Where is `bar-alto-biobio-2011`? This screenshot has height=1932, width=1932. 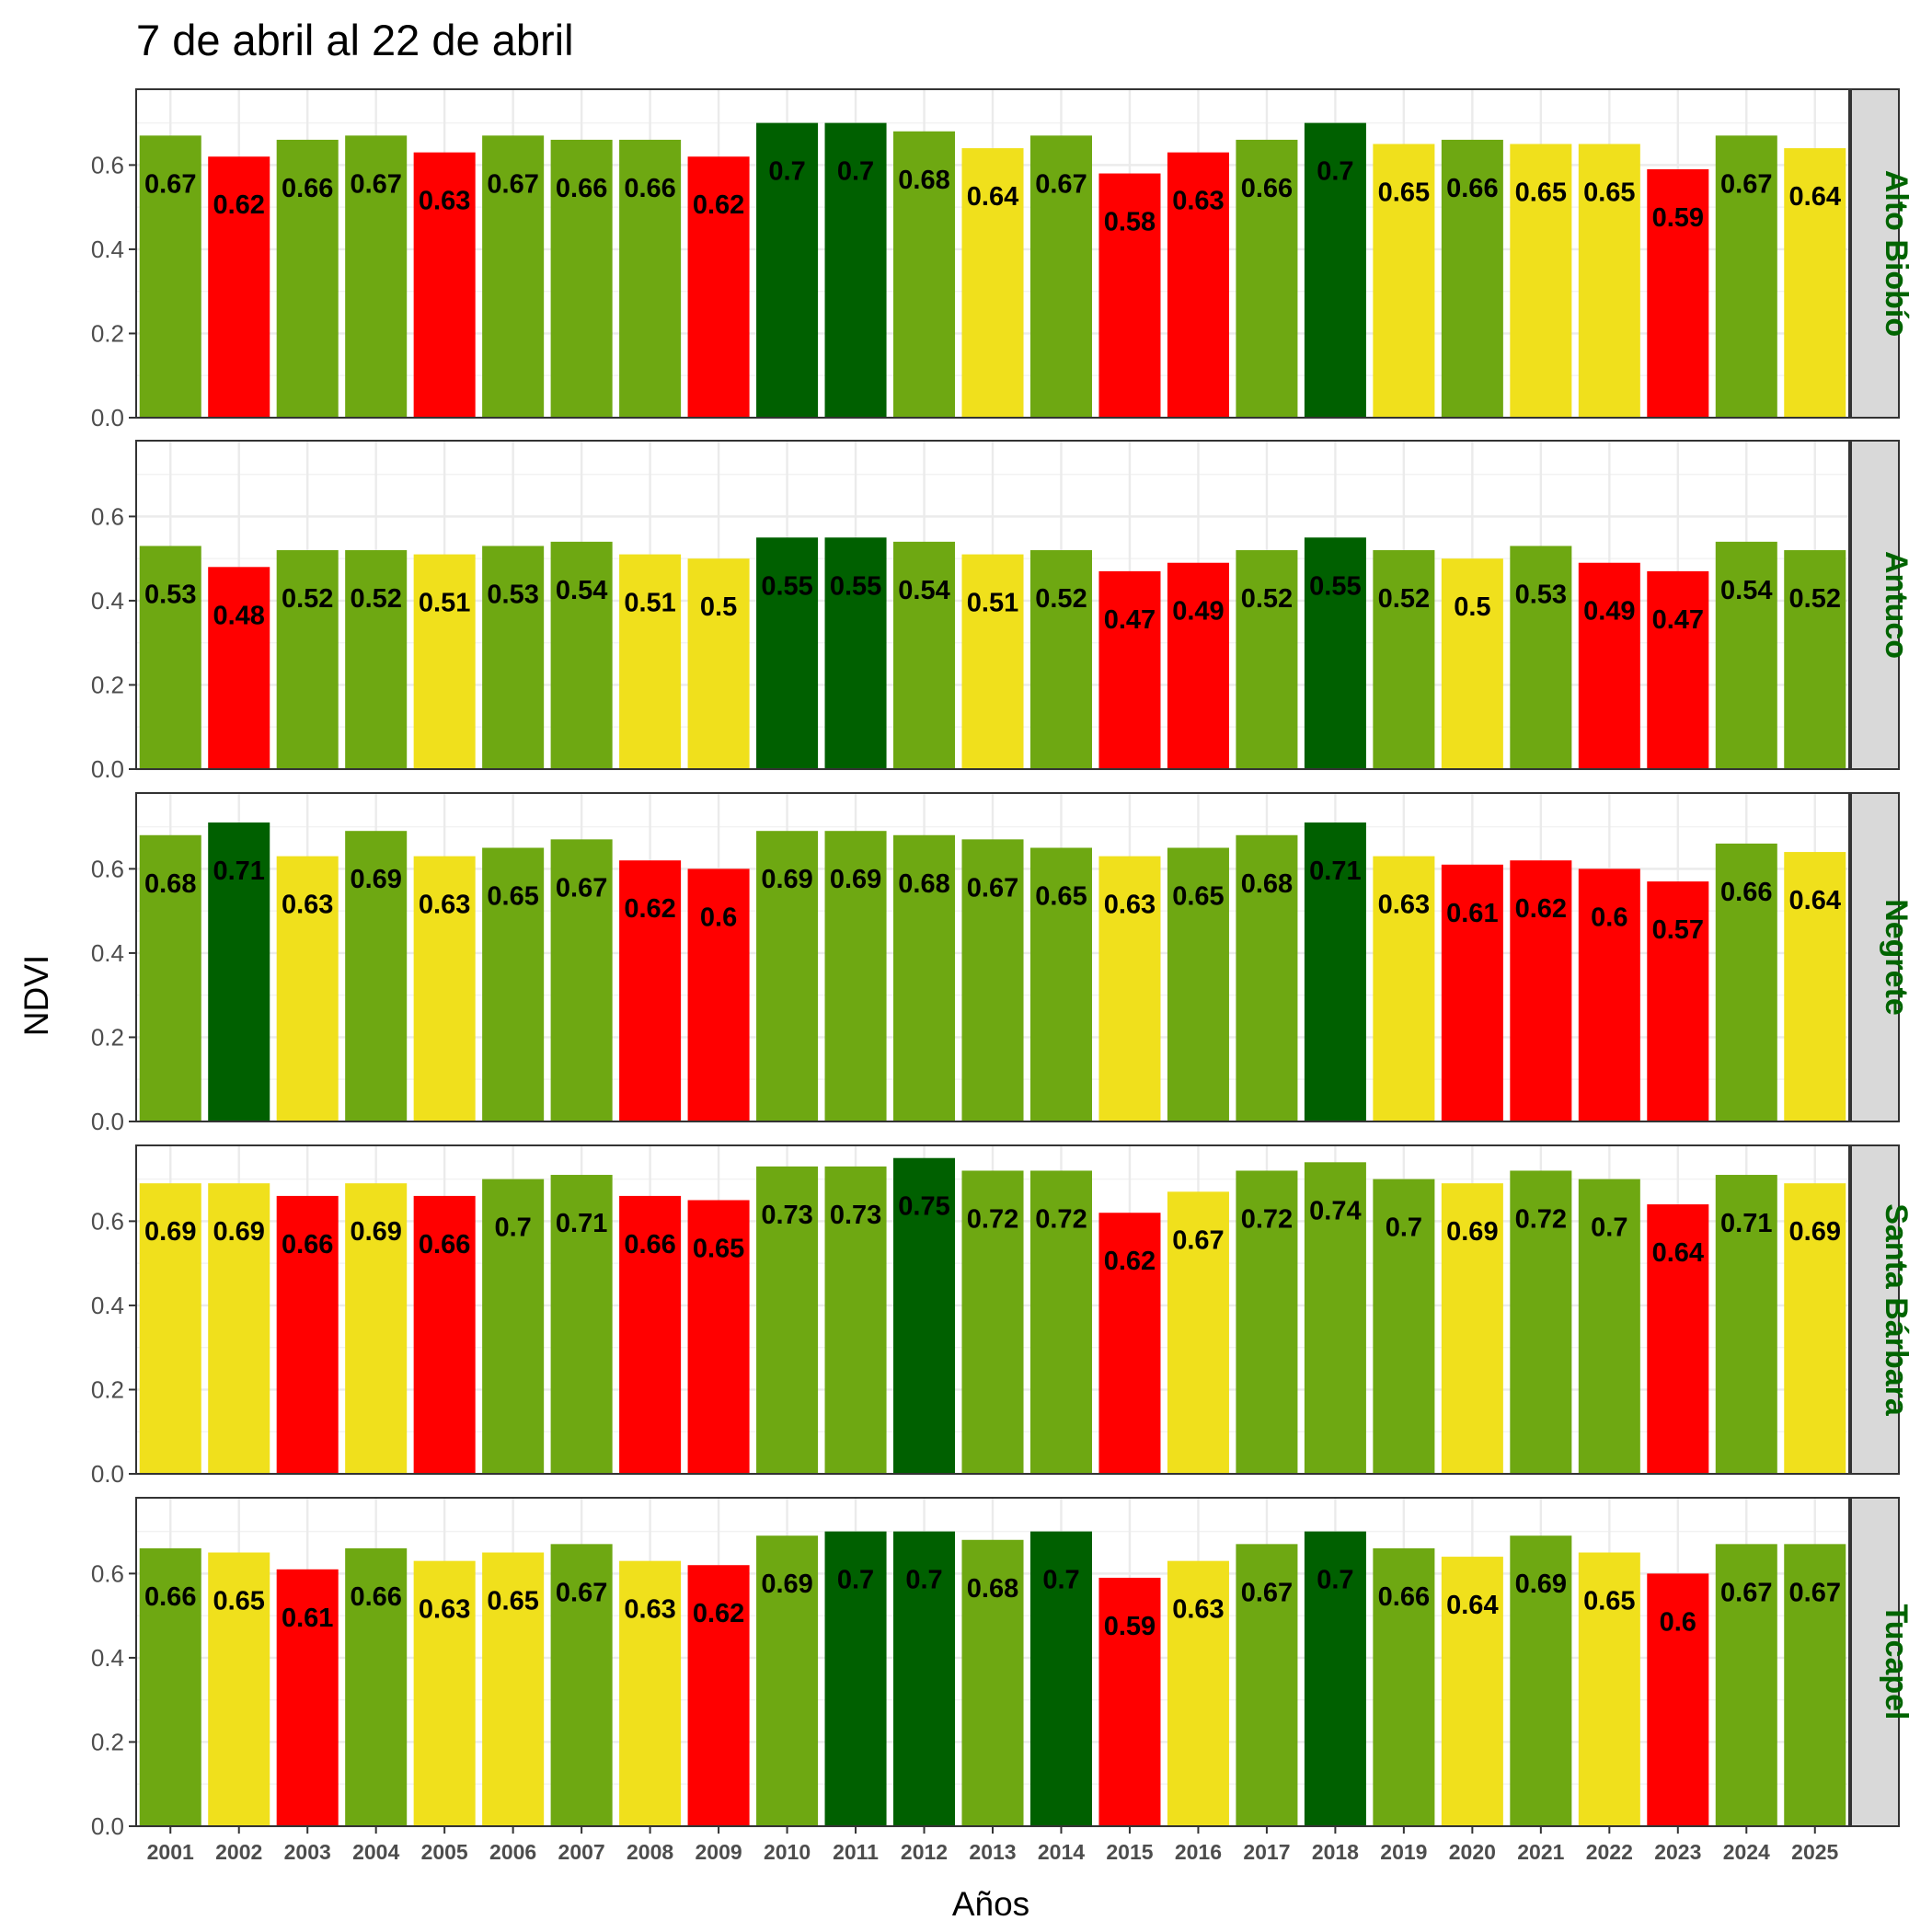 bar-alto-biobio-2011 is located at coordinates (855, 270).